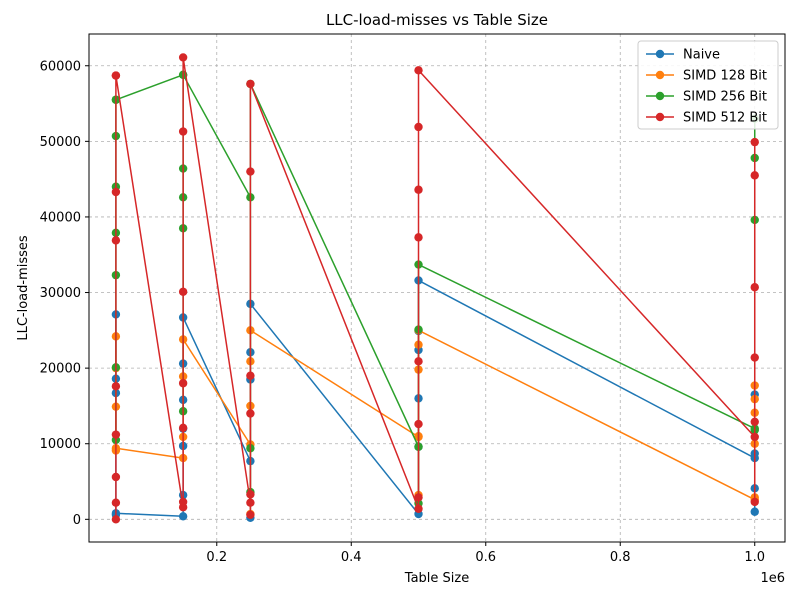  What do you see at coordinates (60, 66) in the screenshot?
I see `y-tick-label: 60000` at bounding box center [60, 66].